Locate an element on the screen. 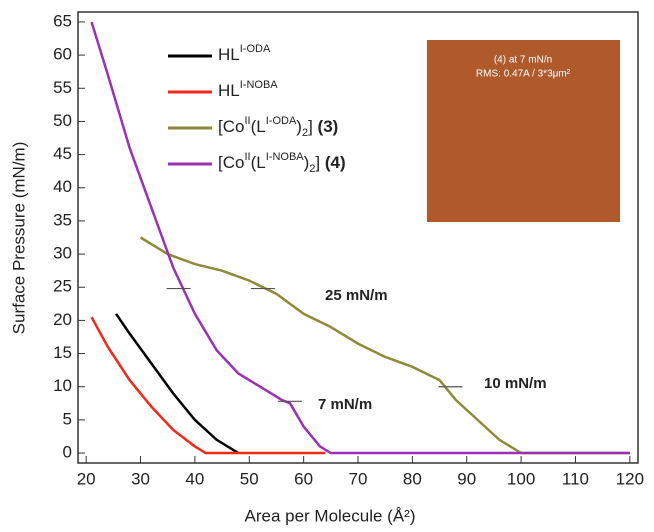  y-tick-label: 5 is located at coordinates (67, 418).